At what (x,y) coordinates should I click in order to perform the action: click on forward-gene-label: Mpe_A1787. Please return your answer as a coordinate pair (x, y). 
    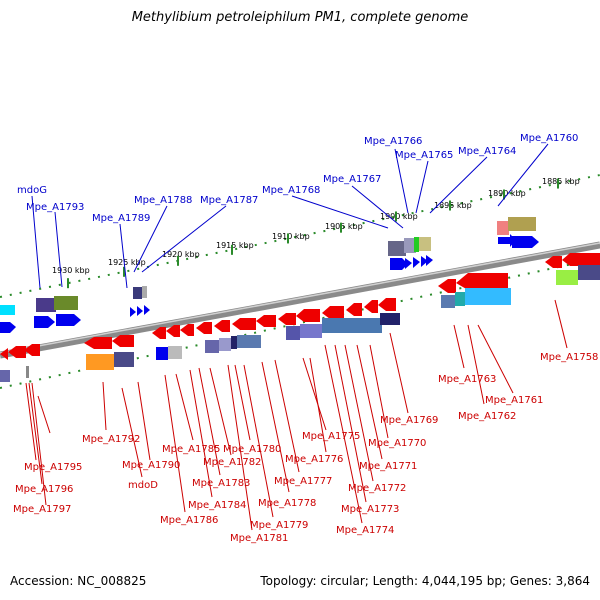
    Looking at the image, I should click on (229, 200).